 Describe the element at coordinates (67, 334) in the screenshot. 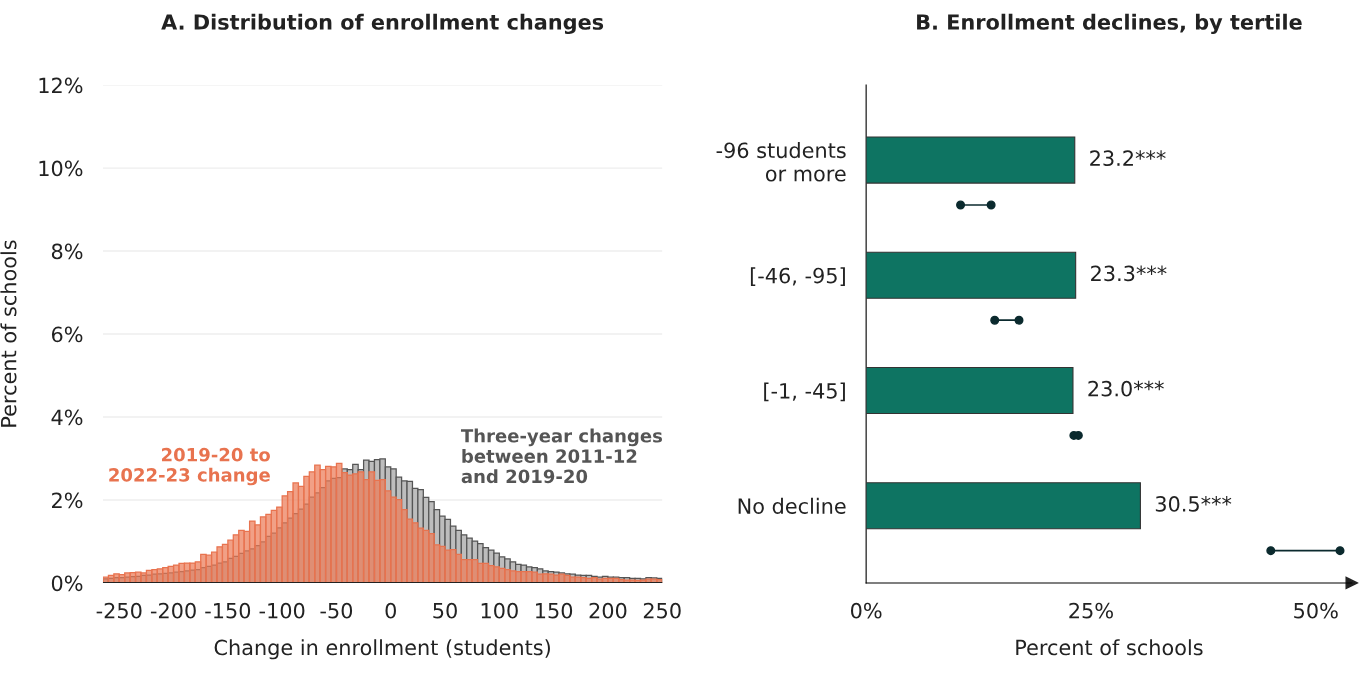

I see `y-tick-label: 6%` at that location.